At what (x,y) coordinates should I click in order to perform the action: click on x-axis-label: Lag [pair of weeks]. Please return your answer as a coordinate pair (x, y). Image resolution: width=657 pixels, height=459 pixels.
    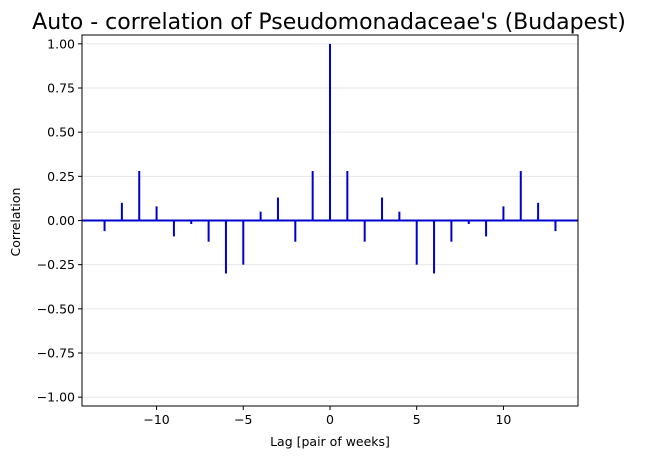
    Looking at the image, I should click on (330, 441).